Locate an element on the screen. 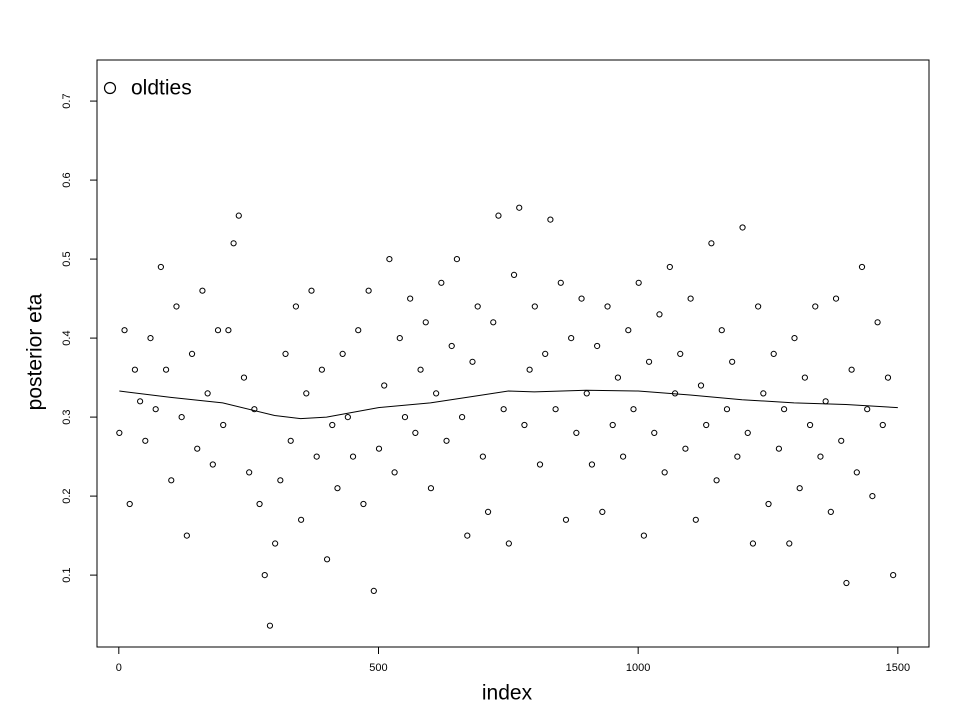 The width and height of the screenshot is (960, 720). x-tick-label: 1500 is located at coordinates (898, 668).